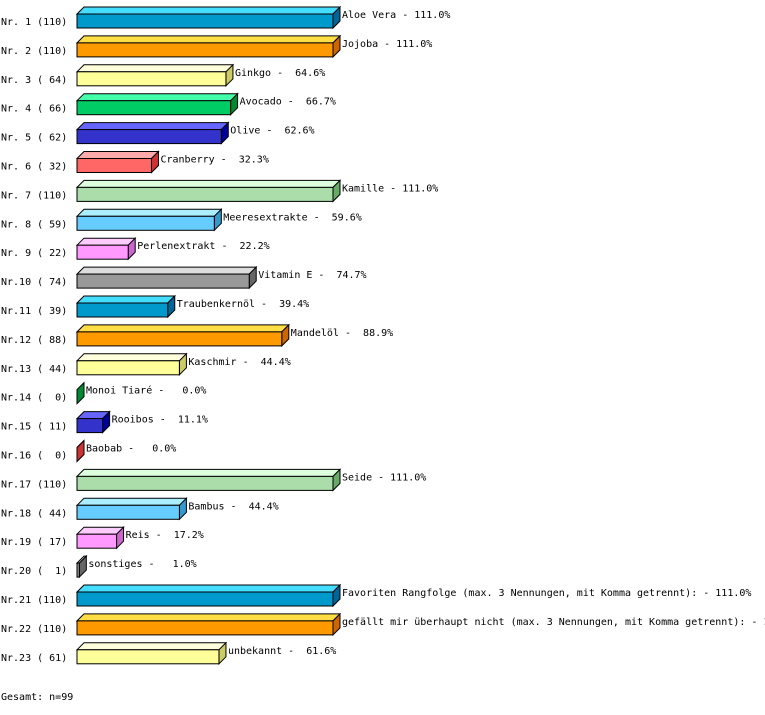 The width and height of the screenshot is (765, 715). Describe the element at coordinates (390, 188) in the screenshot. I see `bar-value-label: Kamille - 111.0%` at that location.